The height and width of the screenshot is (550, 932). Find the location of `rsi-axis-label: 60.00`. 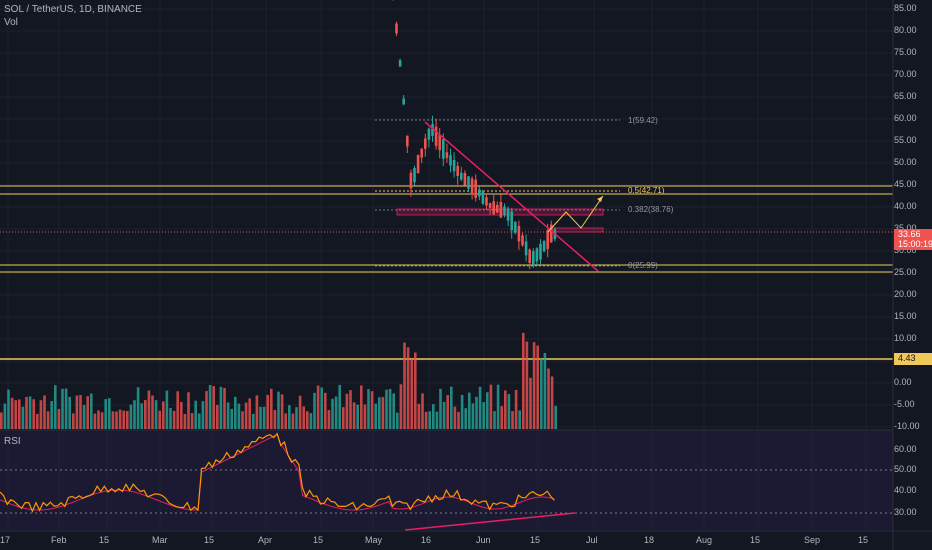

rsi-axis-label: 60.00 is located at coordinates (905, 449).